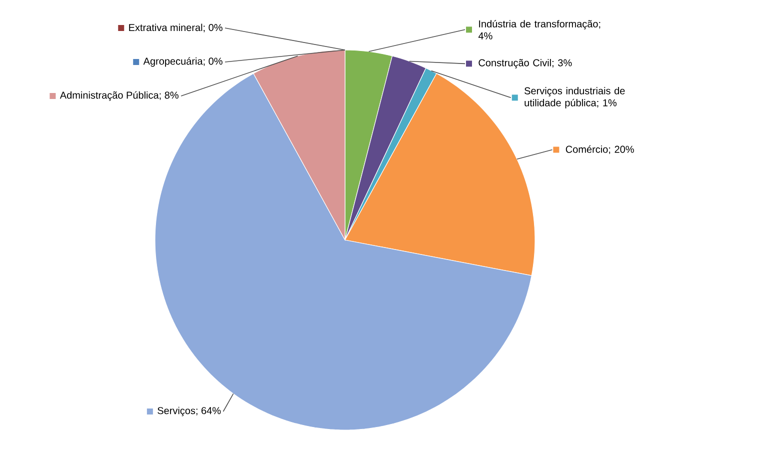 This screenshot has height=472, width=777. I want to click on legend-label: Comércio; 20%, so click(600, 149).